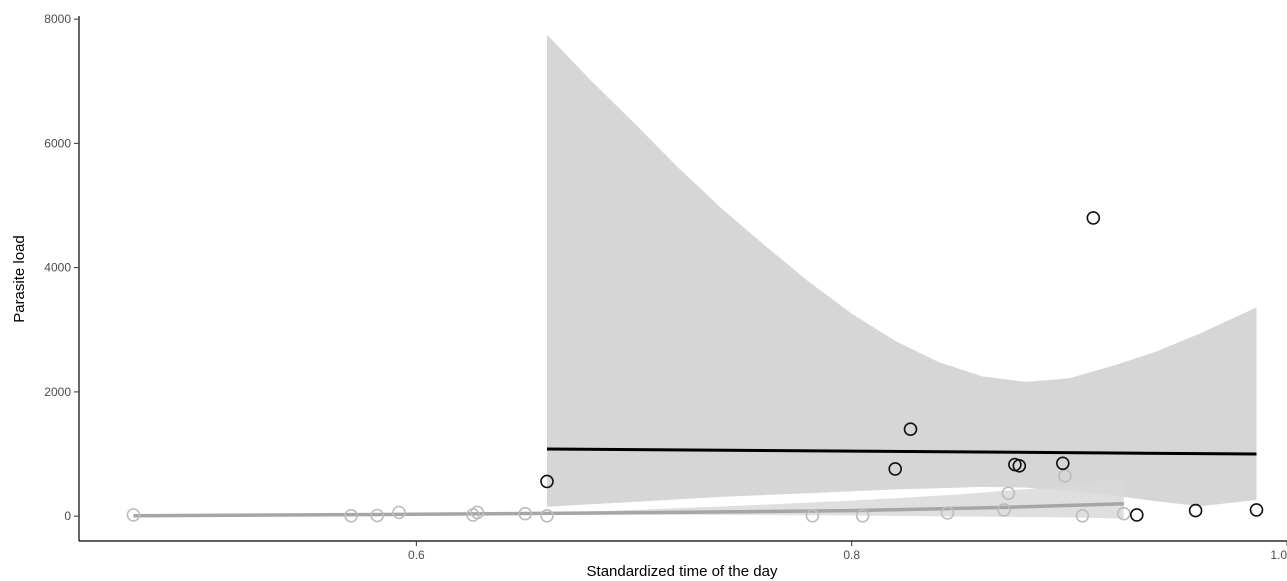 This screenshot has width=1287, height=581. I want to click on fit-lines, so click(695, 482).